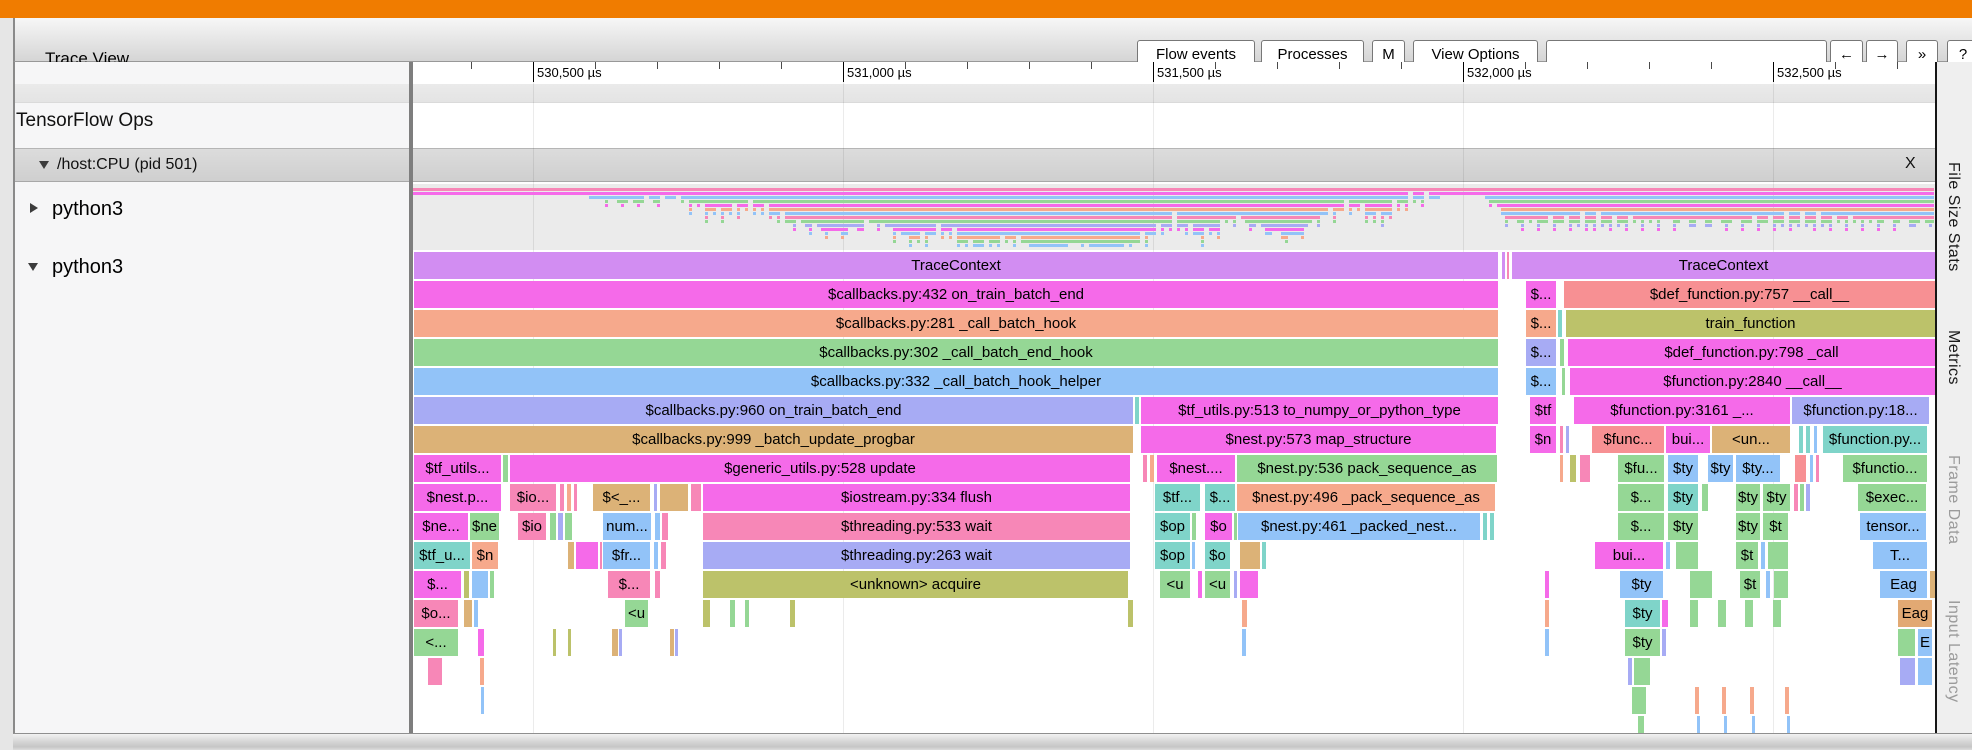 The width and height of the screenshot is (1972, 750). Describe the element at coordinates (1910, 163) in the screenshot. I see `close-device-button: X` at that location.